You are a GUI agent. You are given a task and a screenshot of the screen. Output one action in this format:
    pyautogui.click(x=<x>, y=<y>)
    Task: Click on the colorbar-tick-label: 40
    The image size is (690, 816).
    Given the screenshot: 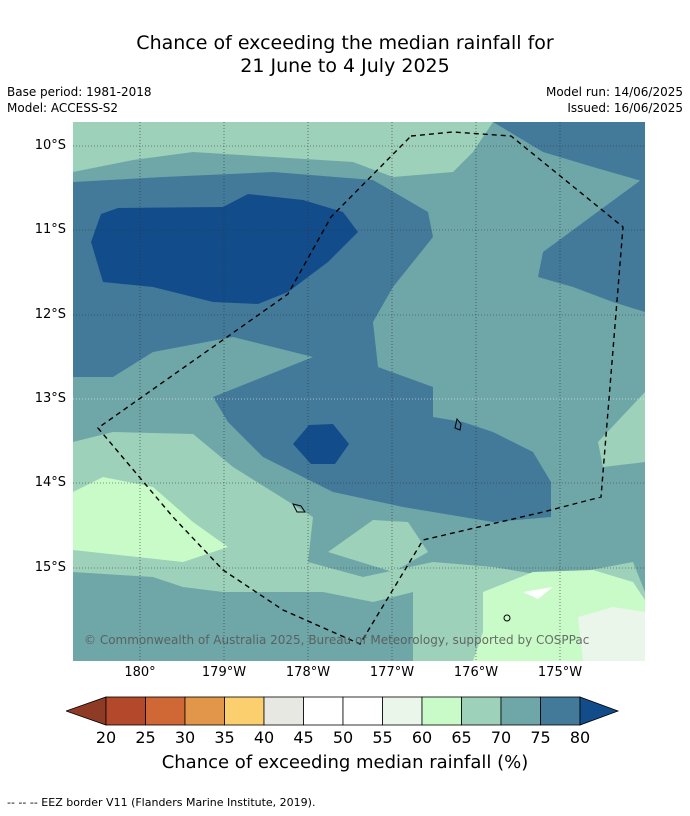 What is the action you would take?
    pyautogui.click(x=264, y=737)
    